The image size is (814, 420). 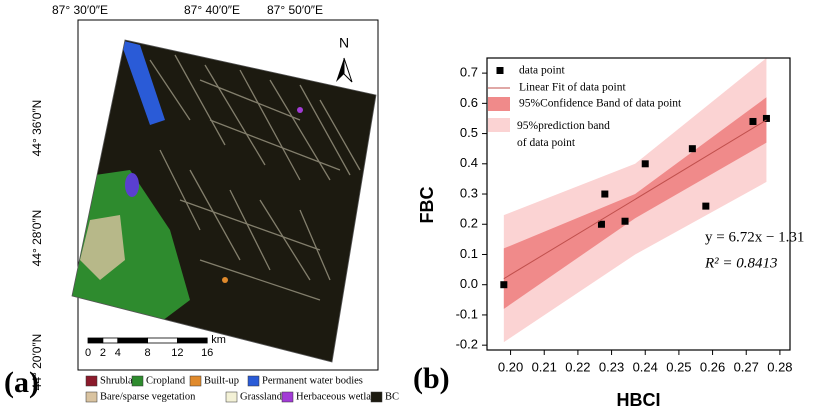 I want to click on map-legend-label: Shrubland, so click(x=122, y=380).